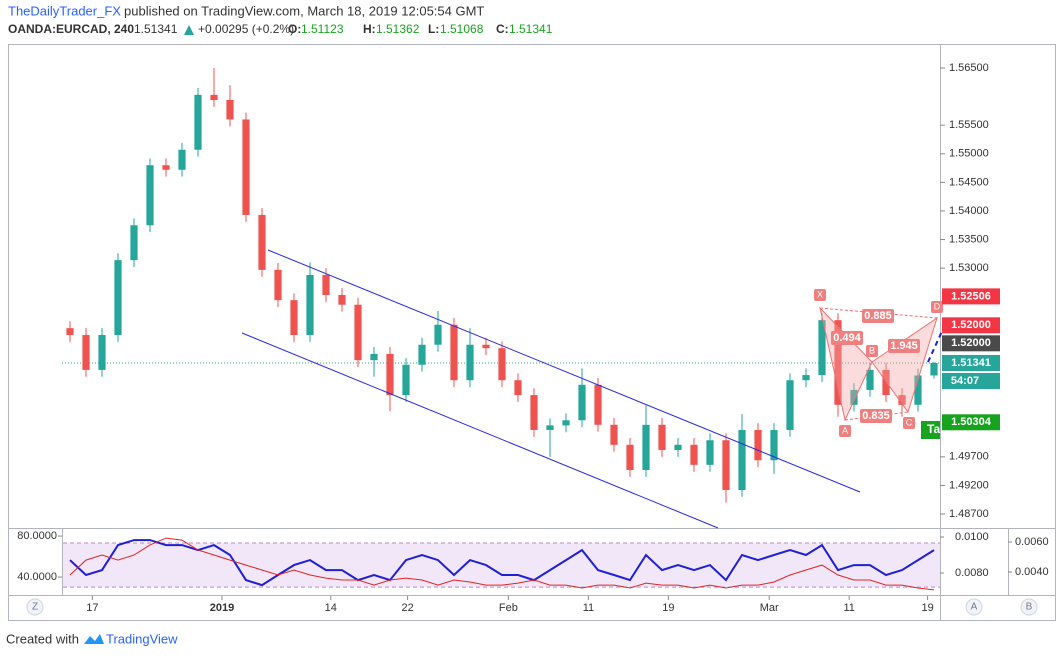 Image resolution: width=1062 pixels, height=658 pixels. Describe the element at coordinates (965, 381) in the screenshot. I see `countdown: 54:07` at that location.